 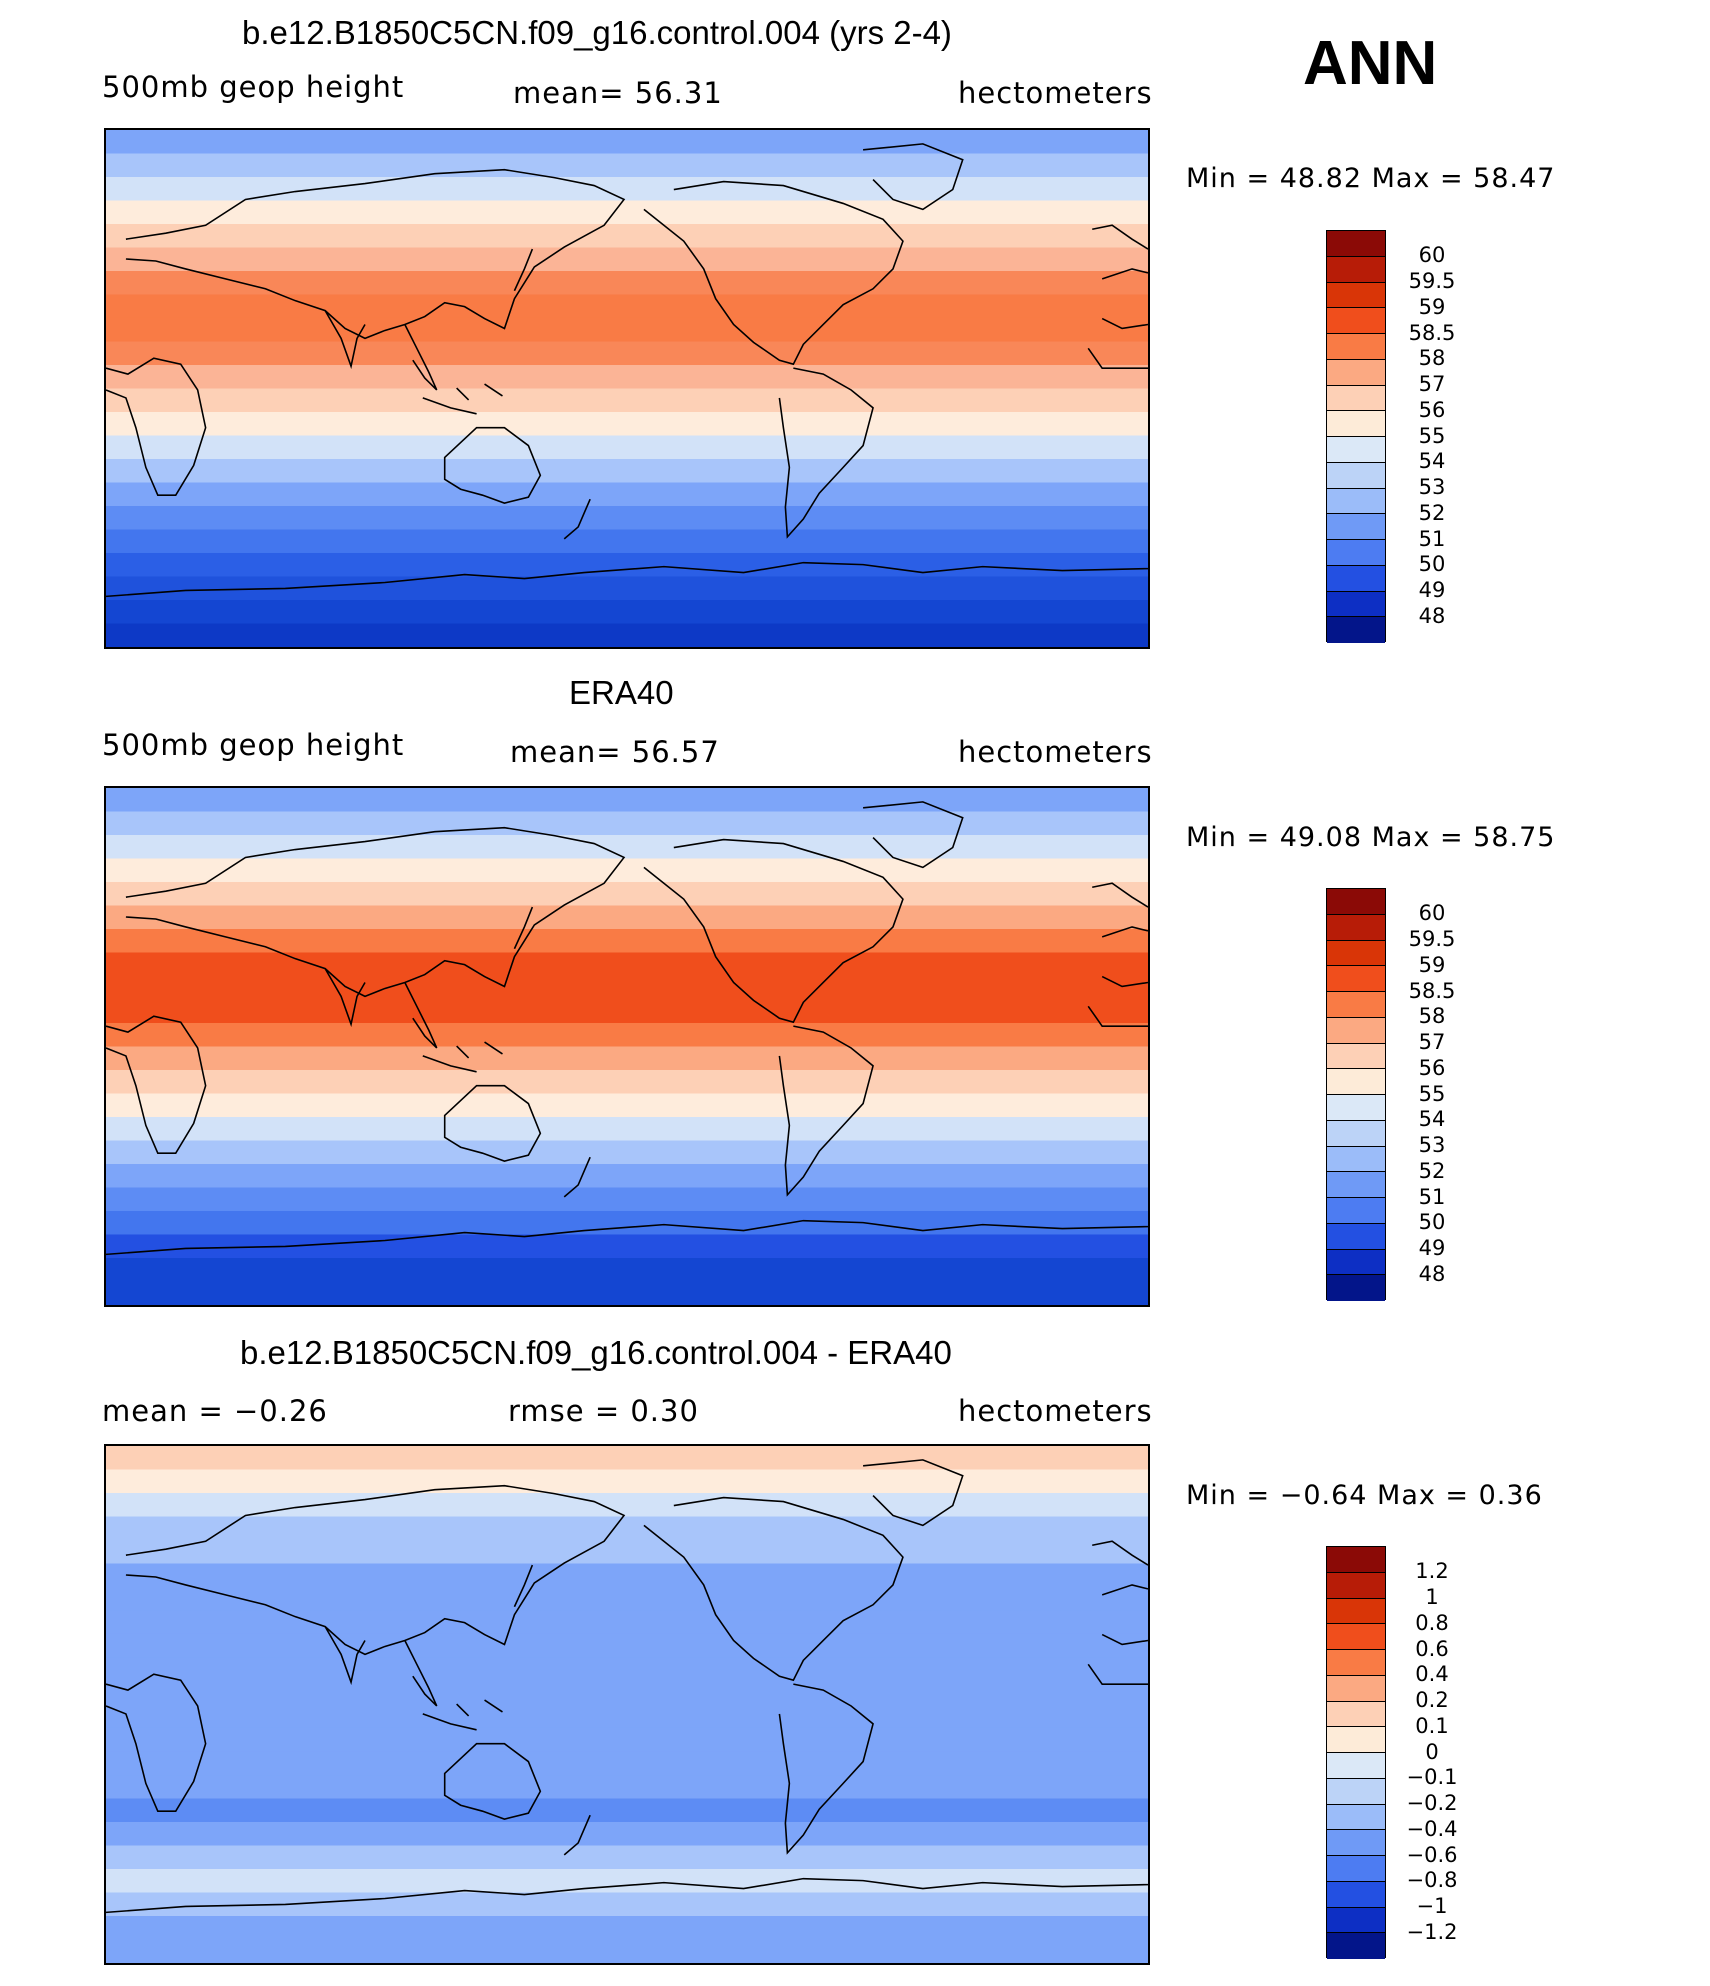 I want to click on colorbar-level-label: 58.5, so click(x=1432, y=332).